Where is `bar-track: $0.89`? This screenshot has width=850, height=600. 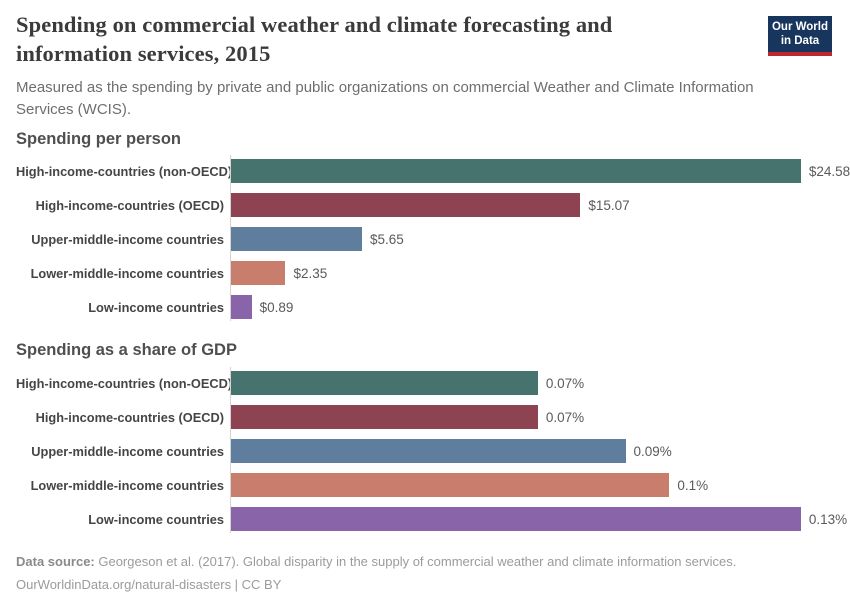 bar-track: $0.89 is located at coordinates (532, 307).